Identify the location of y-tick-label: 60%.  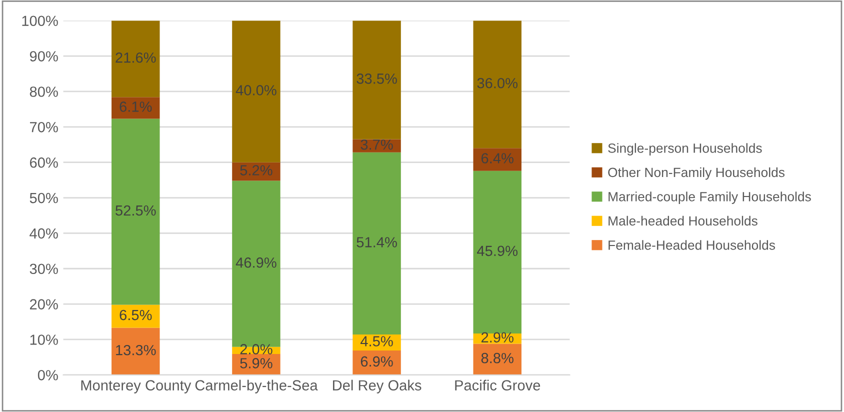
(44, 162).